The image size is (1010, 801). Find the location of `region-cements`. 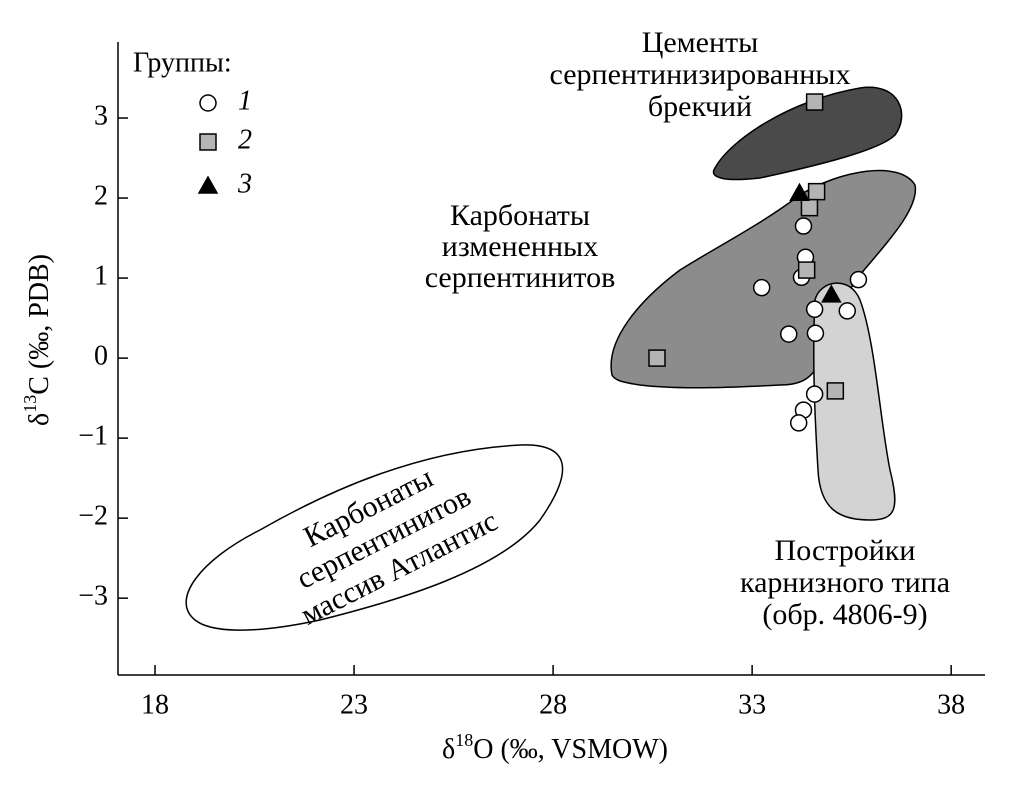

region-cements is located at coordinates (807, 133).